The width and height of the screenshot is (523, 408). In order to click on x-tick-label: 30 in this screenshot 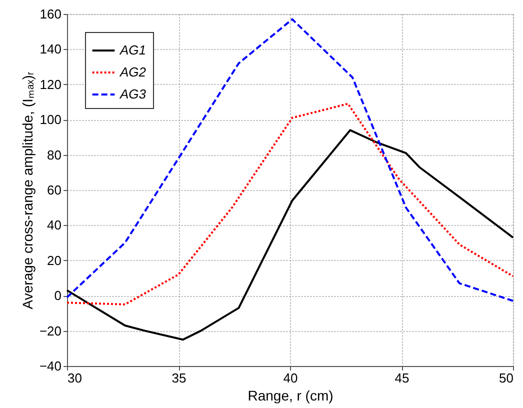, I will do `click(75, 378)`.